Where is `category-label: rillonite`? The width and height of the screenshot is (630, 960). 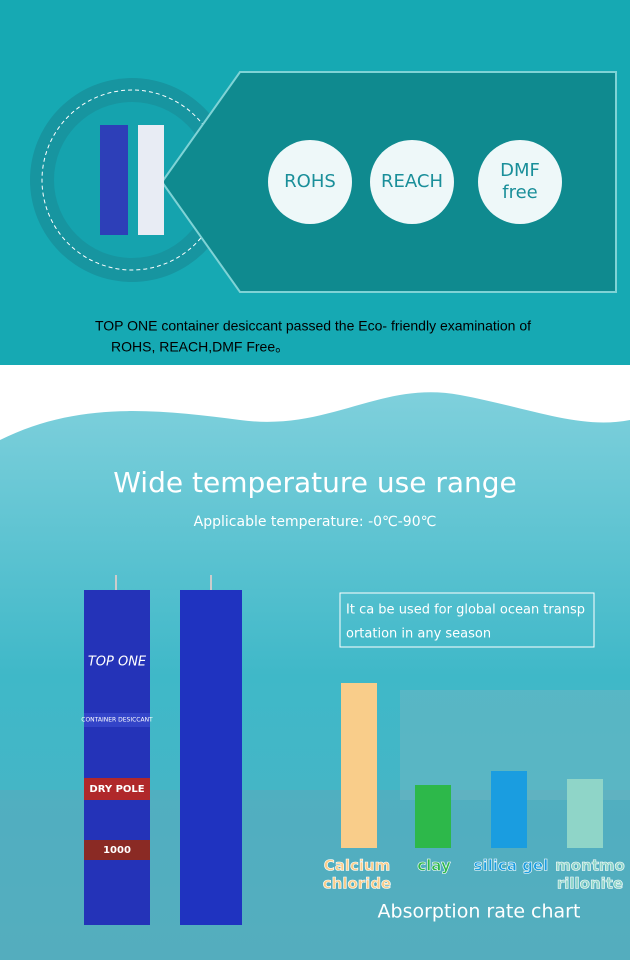 category-label: rillonite is located at coordinates (590, 884).